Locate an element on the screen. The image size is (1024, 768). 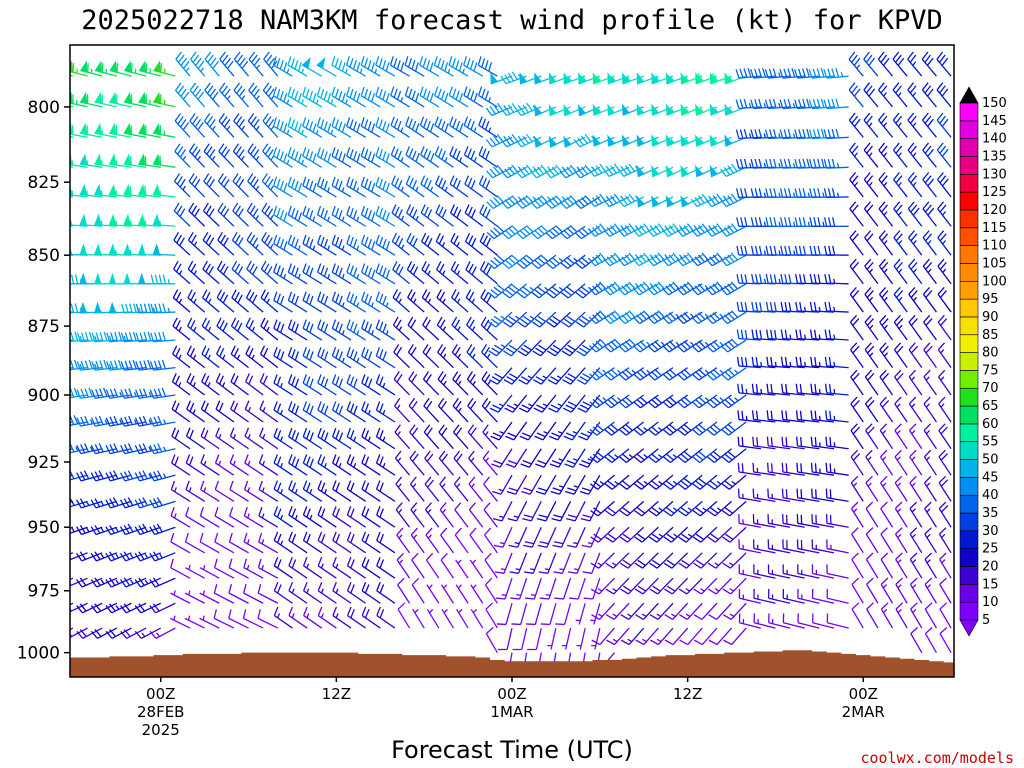
colorbar-label: 105 is located at coordinates (994, 263).